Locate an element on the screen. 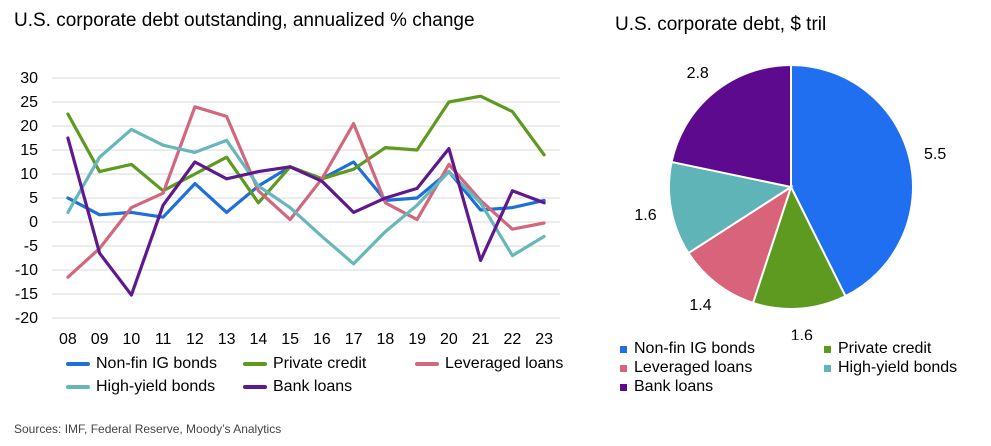 The width and height of the screenshot is (991, 446). x-tick-label: 14 is located at coordinates (258, 339).